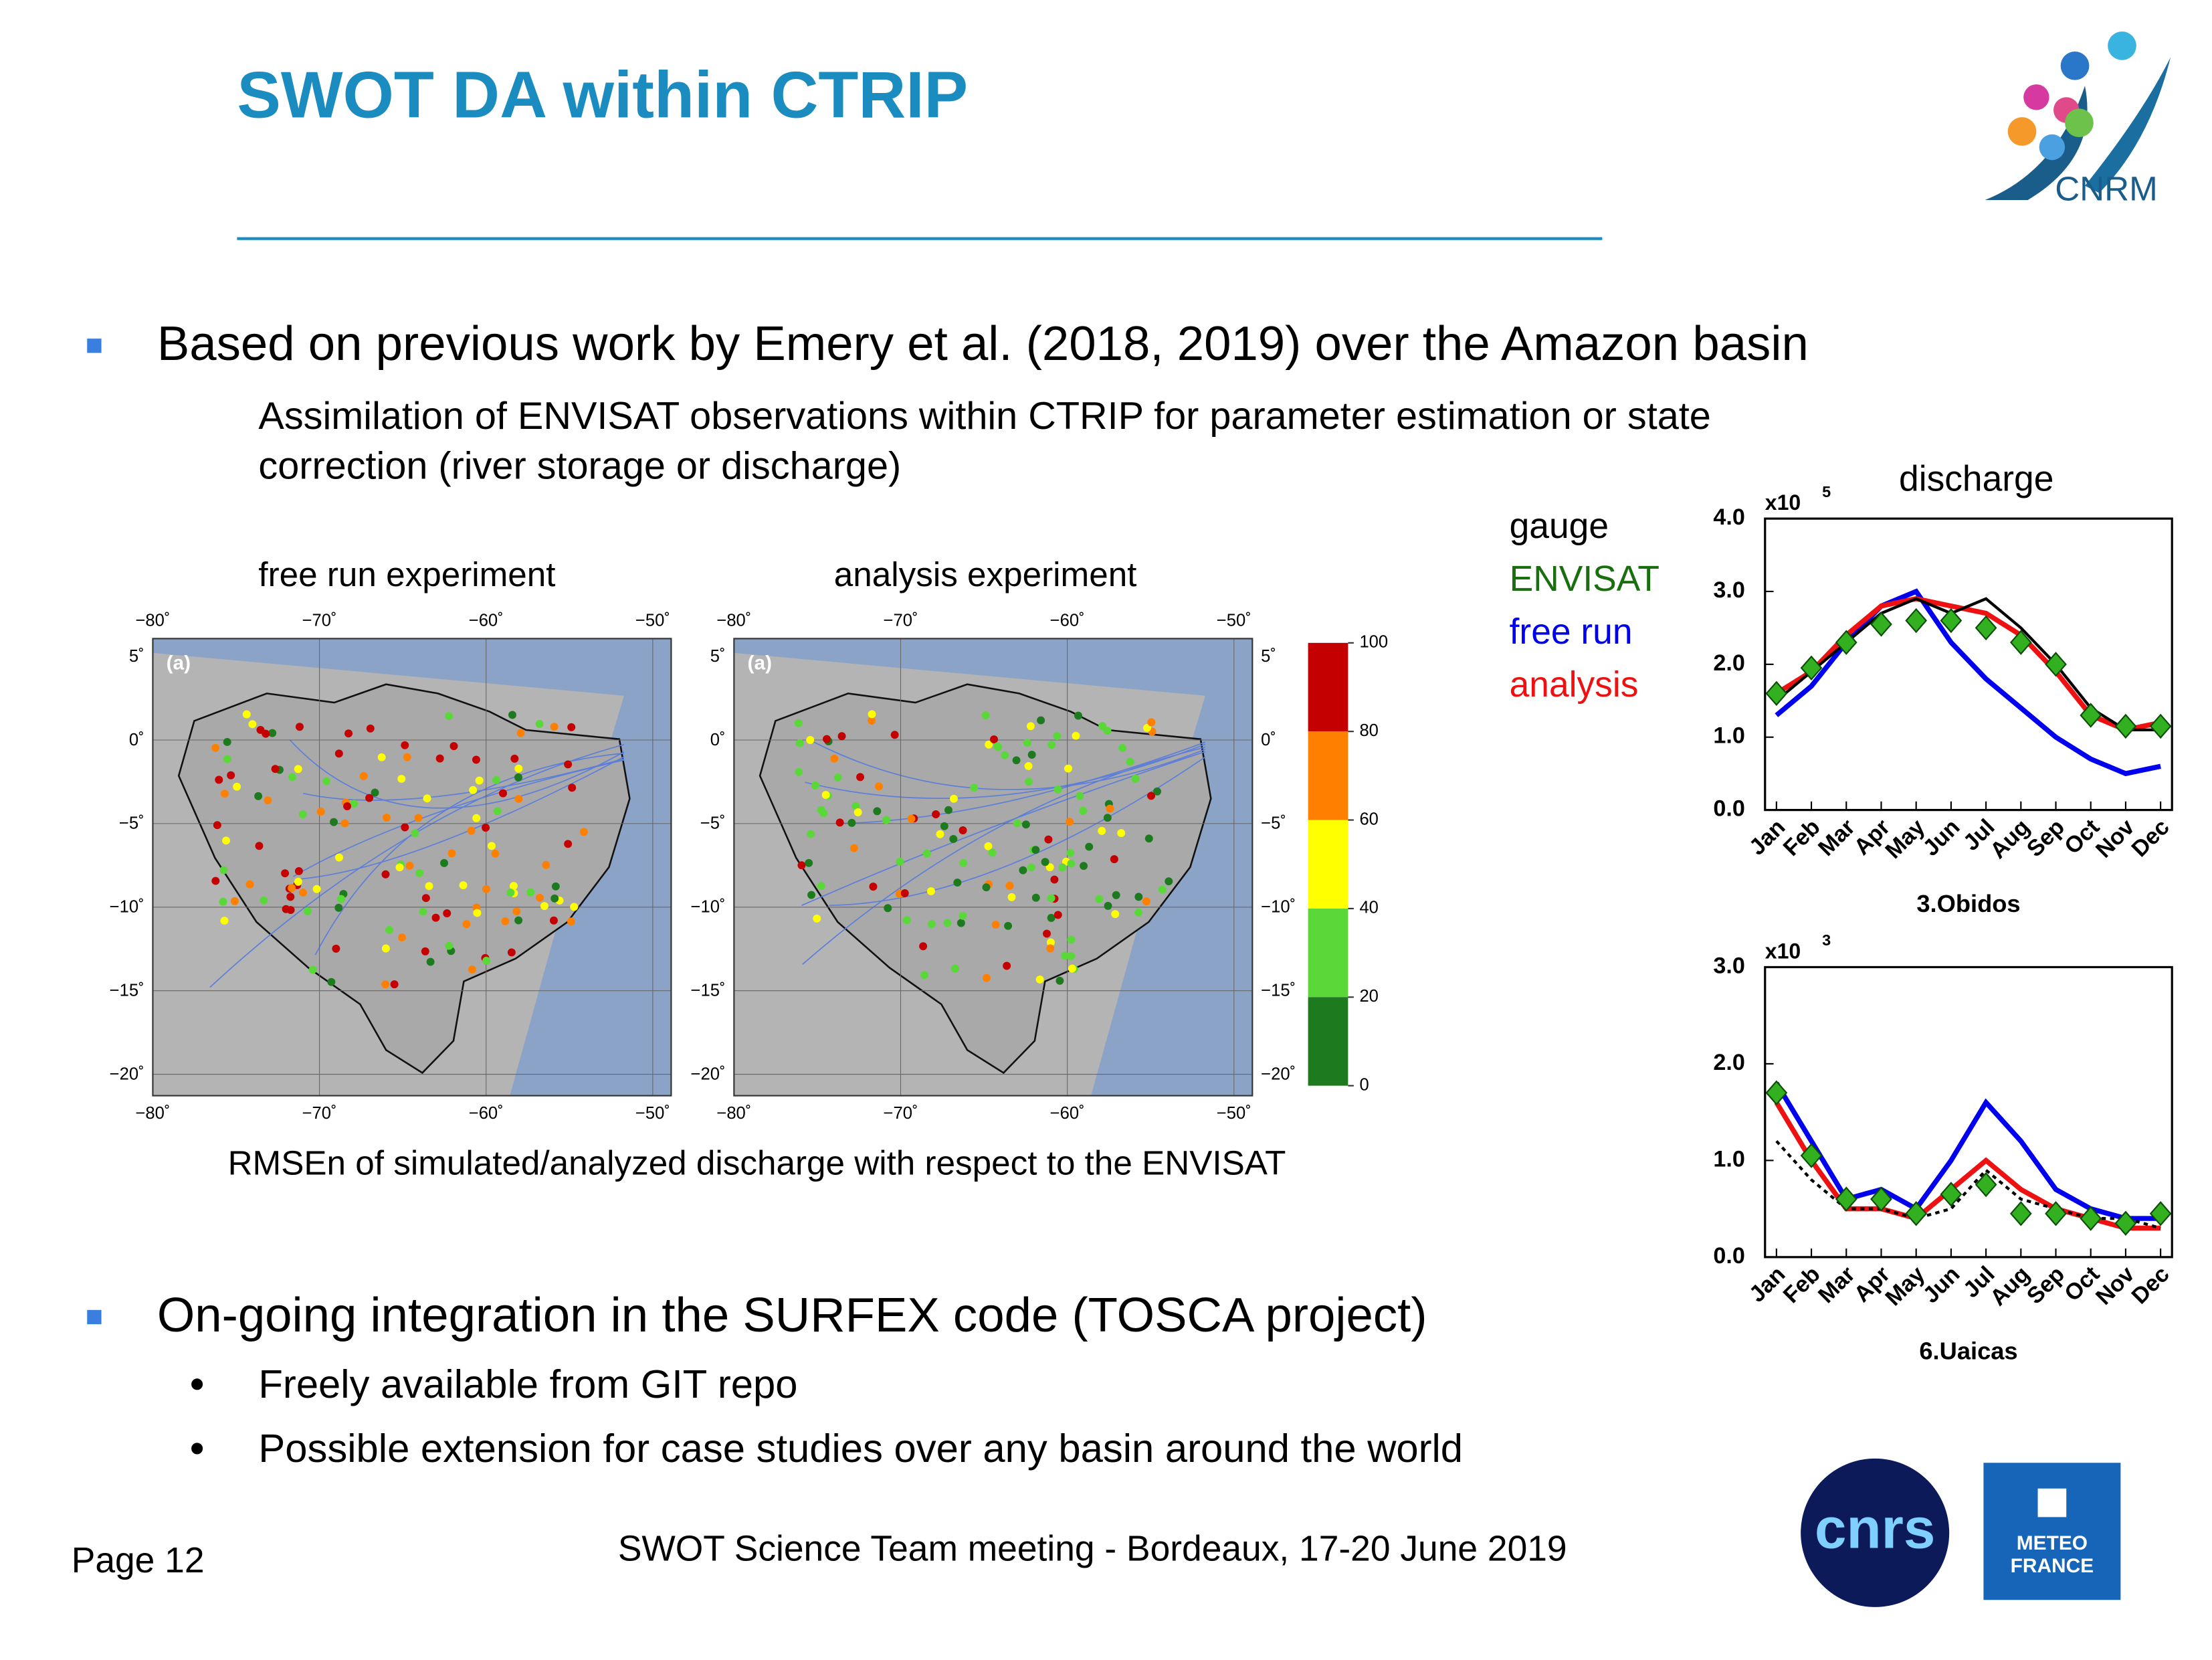  Describe the element at coordinates (127, 1074) in the screenshot. I see `lat-label: −20˚` at that location.